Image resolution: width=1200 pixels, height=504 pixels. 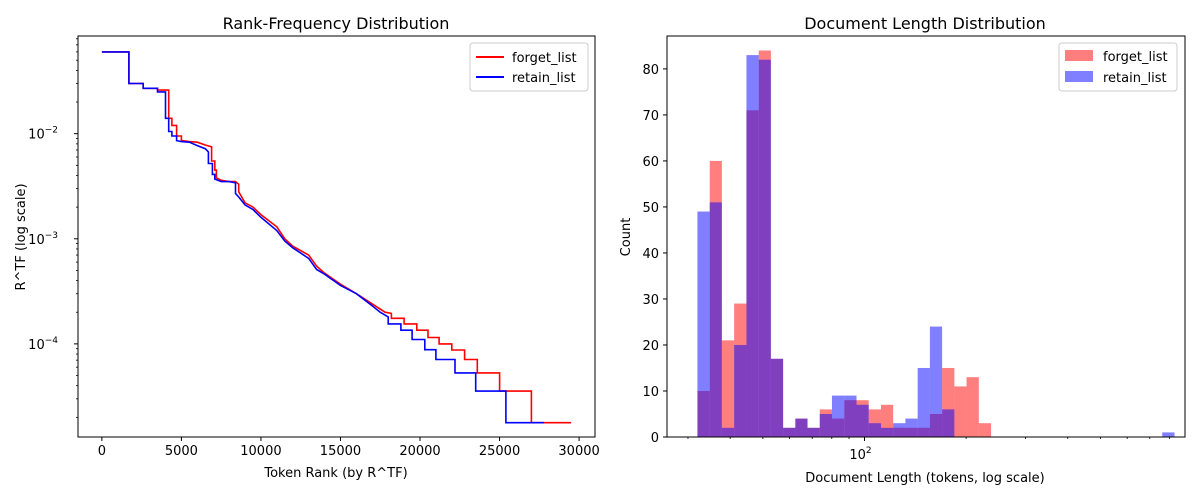 I want to click on rank-frequency-y-label: R^TF (log scale), so click(x=21, y=236).